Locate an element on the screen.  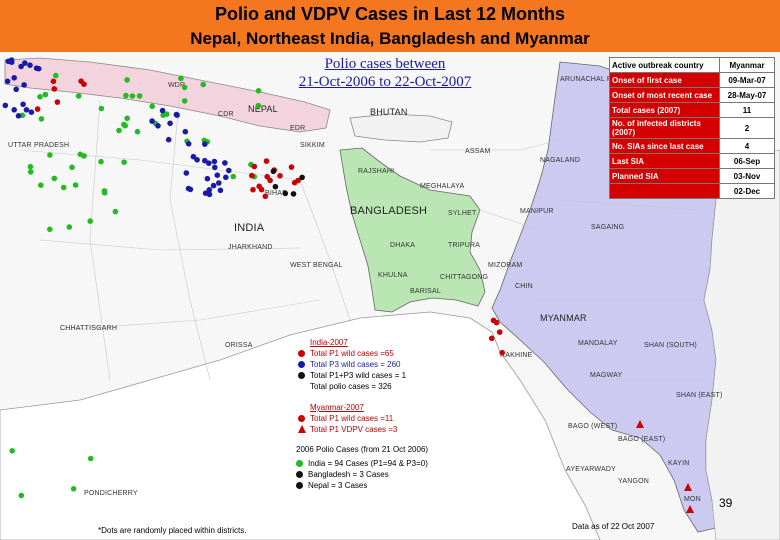
info-key: Onset of first case is located at coordinates (664, 80).